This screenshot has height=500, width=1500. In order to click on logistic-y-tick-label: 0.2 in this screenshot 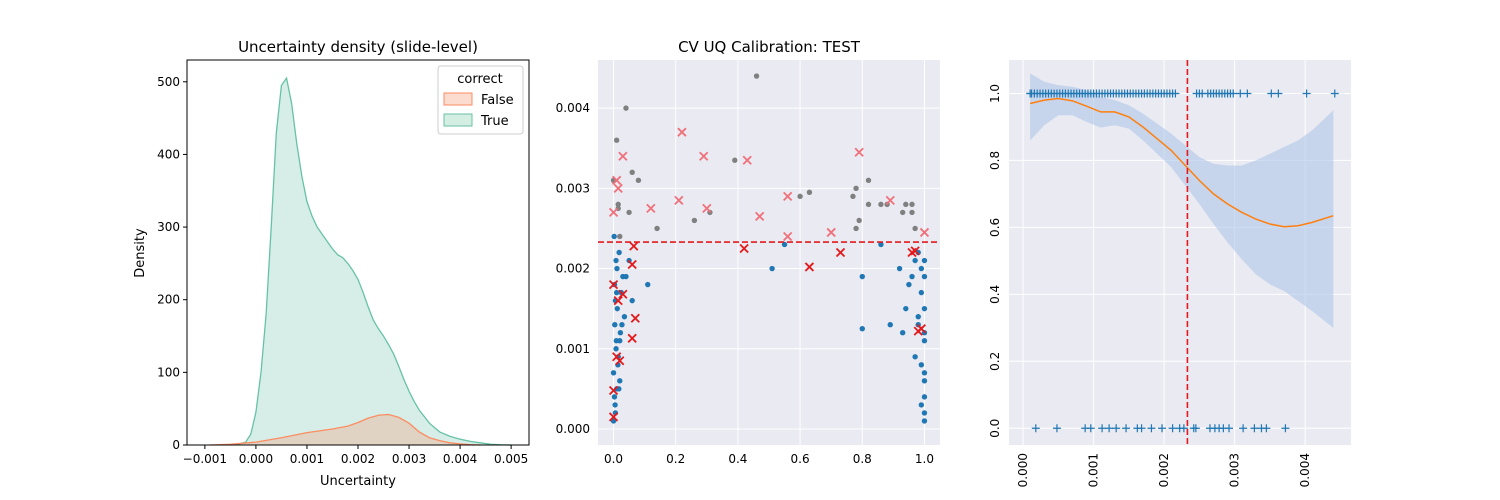, I will do `click(995, 361)`.